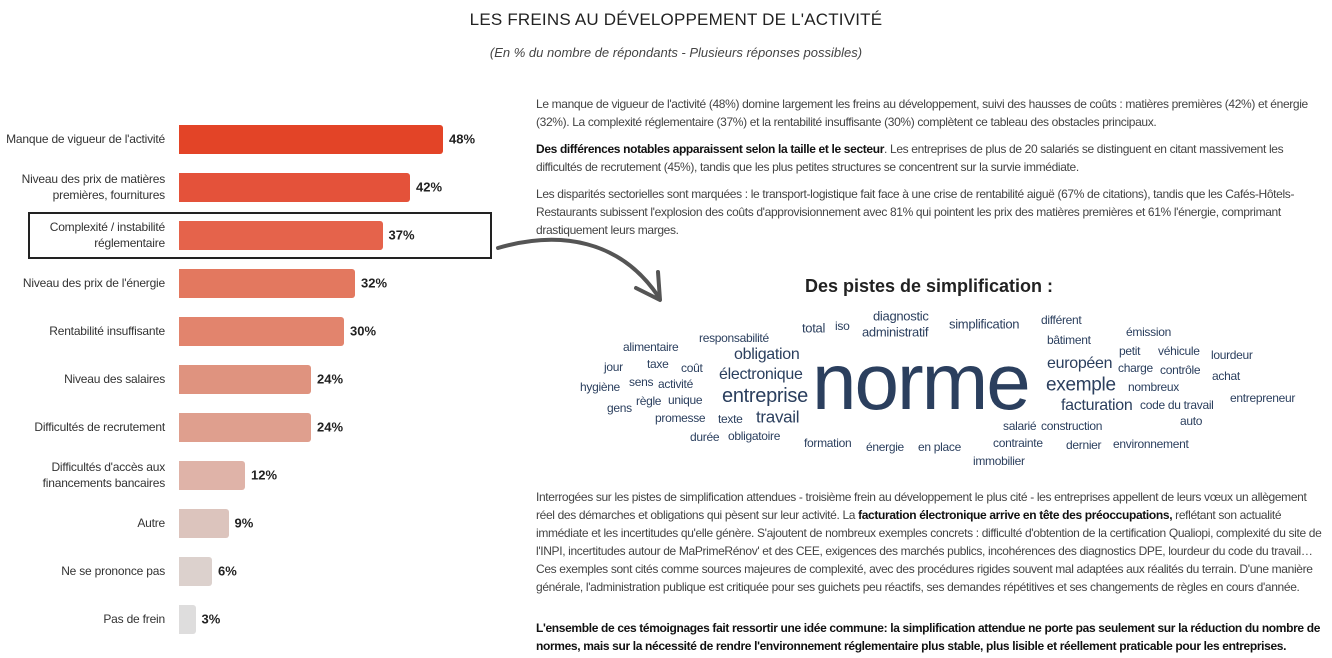  Describe the element at coordinates (1081, 385) in the screenshot. I see `cloud-word: exemple` at that location.